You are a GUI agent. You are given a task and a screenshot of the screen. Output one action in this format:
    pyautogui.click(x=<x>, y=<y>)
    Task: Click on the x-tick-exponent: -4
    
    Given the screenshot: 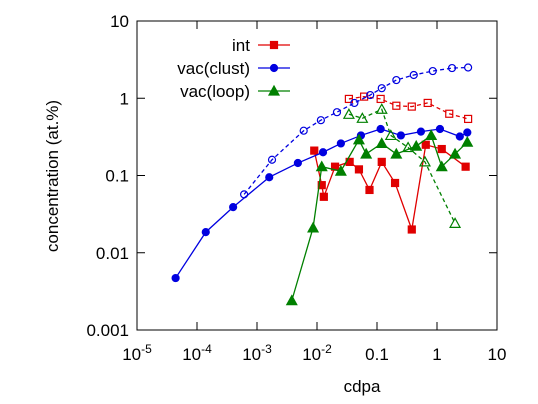 What is the action you would take?
    pyautogui.click(x=206, y=349)
    